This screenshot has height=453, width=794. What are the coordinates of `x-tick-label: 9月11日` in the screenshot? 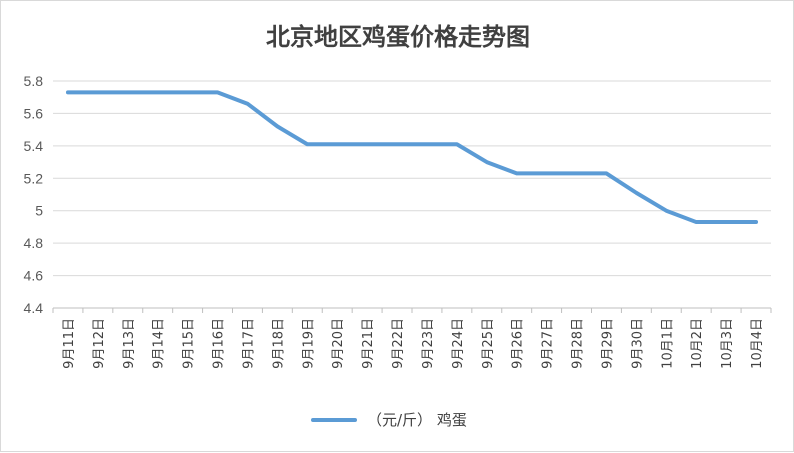 It's located at (69, 343).